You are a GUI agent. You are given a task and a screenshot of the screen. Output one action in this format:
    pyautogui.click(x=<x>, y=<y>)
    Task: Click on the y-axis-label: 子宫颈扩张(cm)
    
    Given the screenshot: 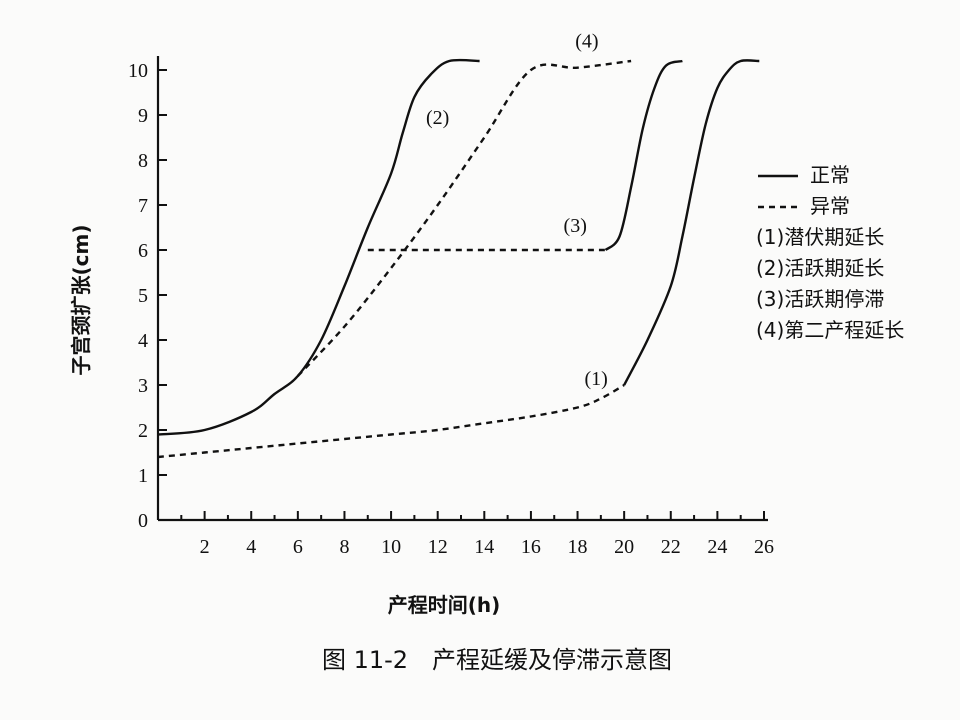 What is the action you would take?
    pyautogui.click(x=81, y=300)
    